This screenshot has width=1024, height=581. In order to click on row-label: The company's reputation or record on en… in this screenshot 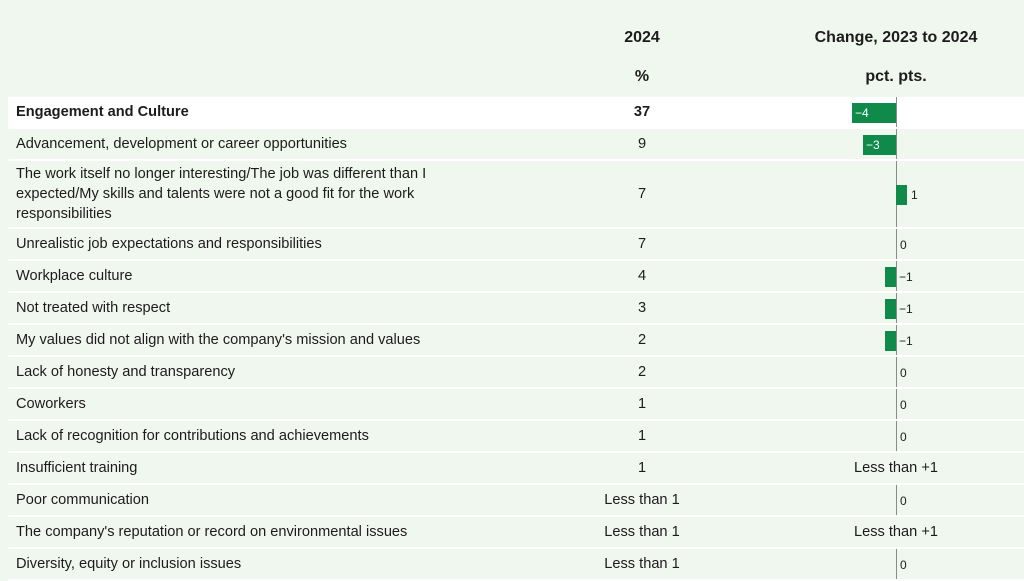, I will do `click(212, 532)`.